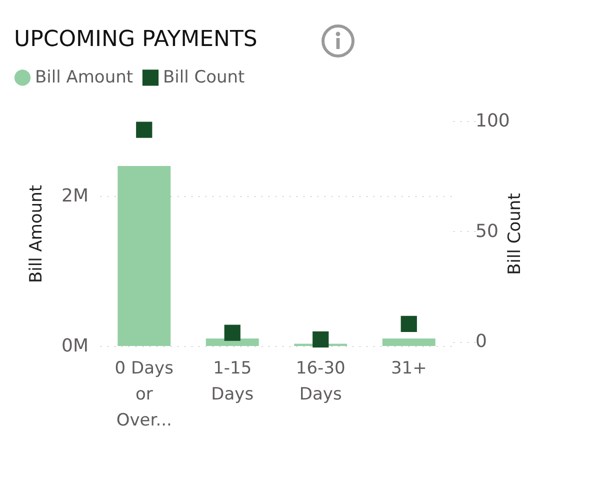 This screenshot has width=600, height=488. I want to click on legend-label: Bill Count, so click(204, 78).